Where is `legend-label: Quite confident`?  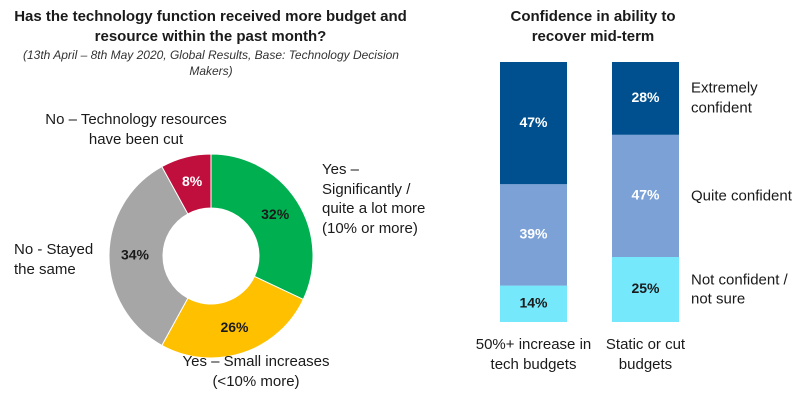
legend-label: Quite confident is located at coordinates (741, 196).